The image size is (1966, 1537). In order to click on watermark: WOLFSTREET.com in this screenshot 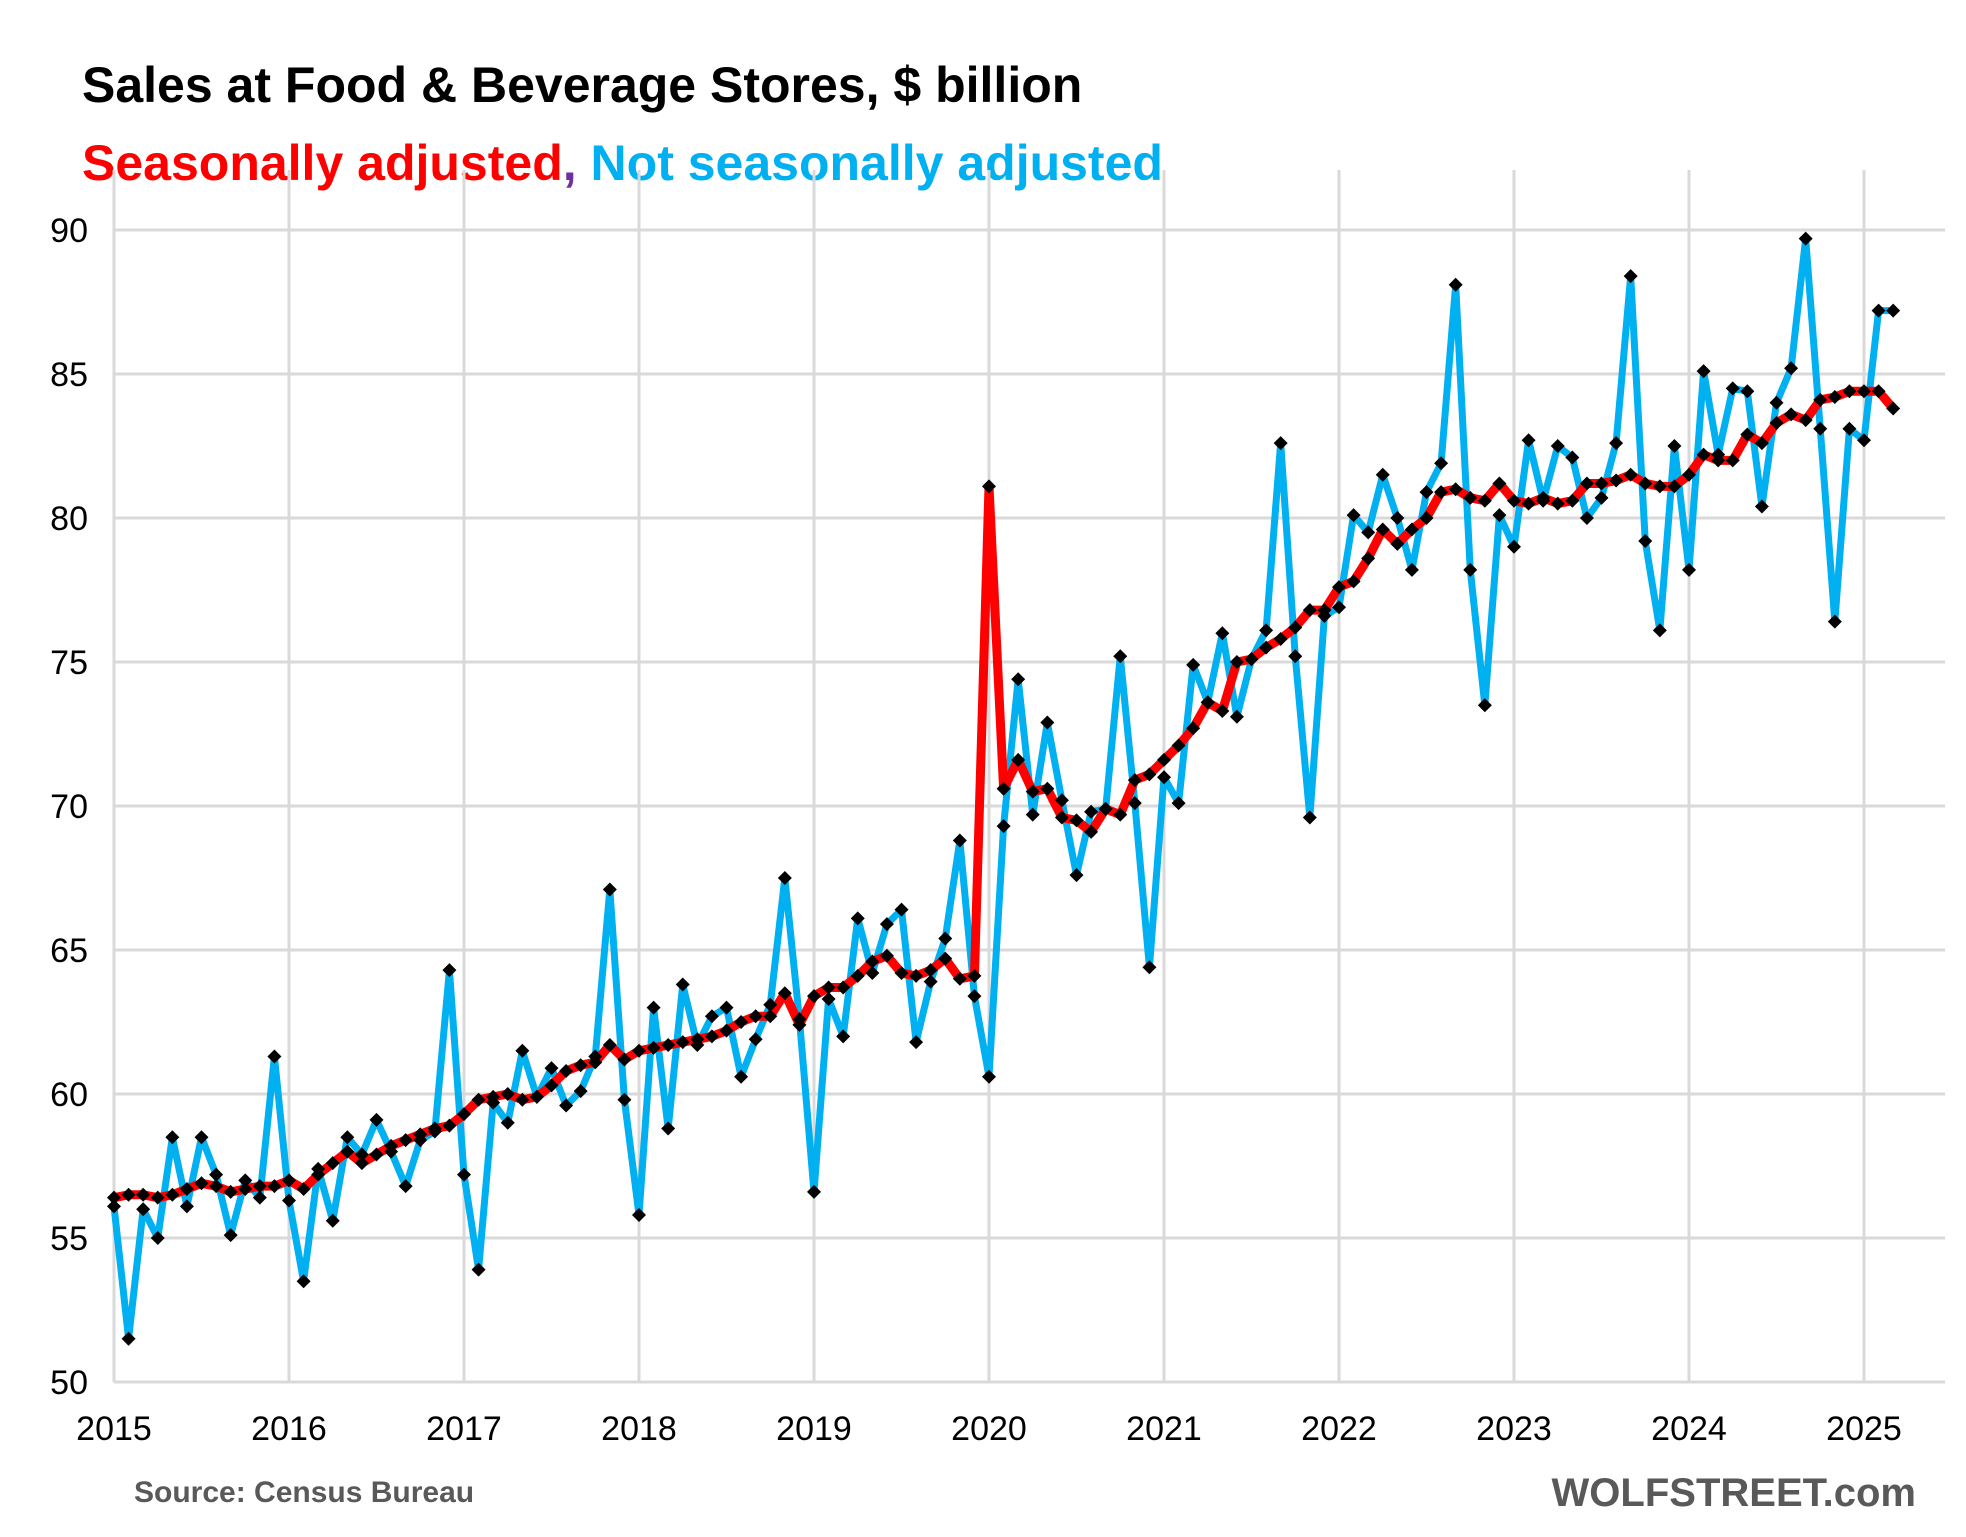, I will do `click(1734, 1493)`.